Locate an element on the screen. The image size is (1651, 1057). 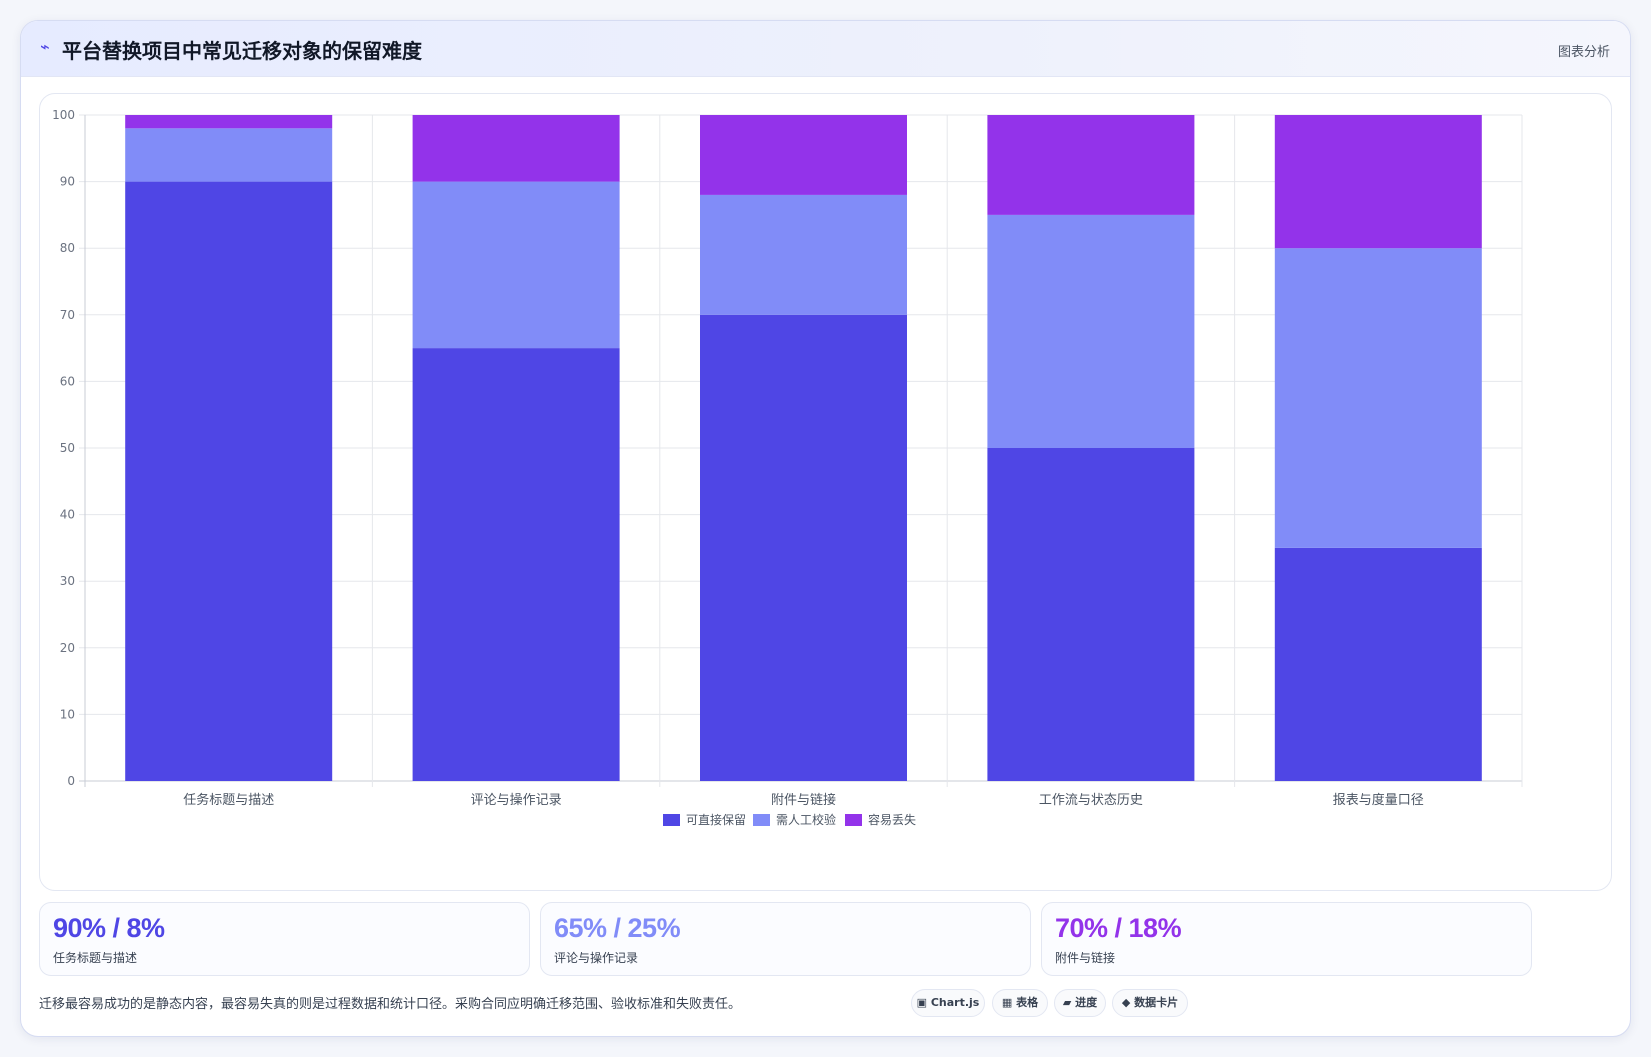
y-tick-label: 40 is located at coordinates (67, 515).